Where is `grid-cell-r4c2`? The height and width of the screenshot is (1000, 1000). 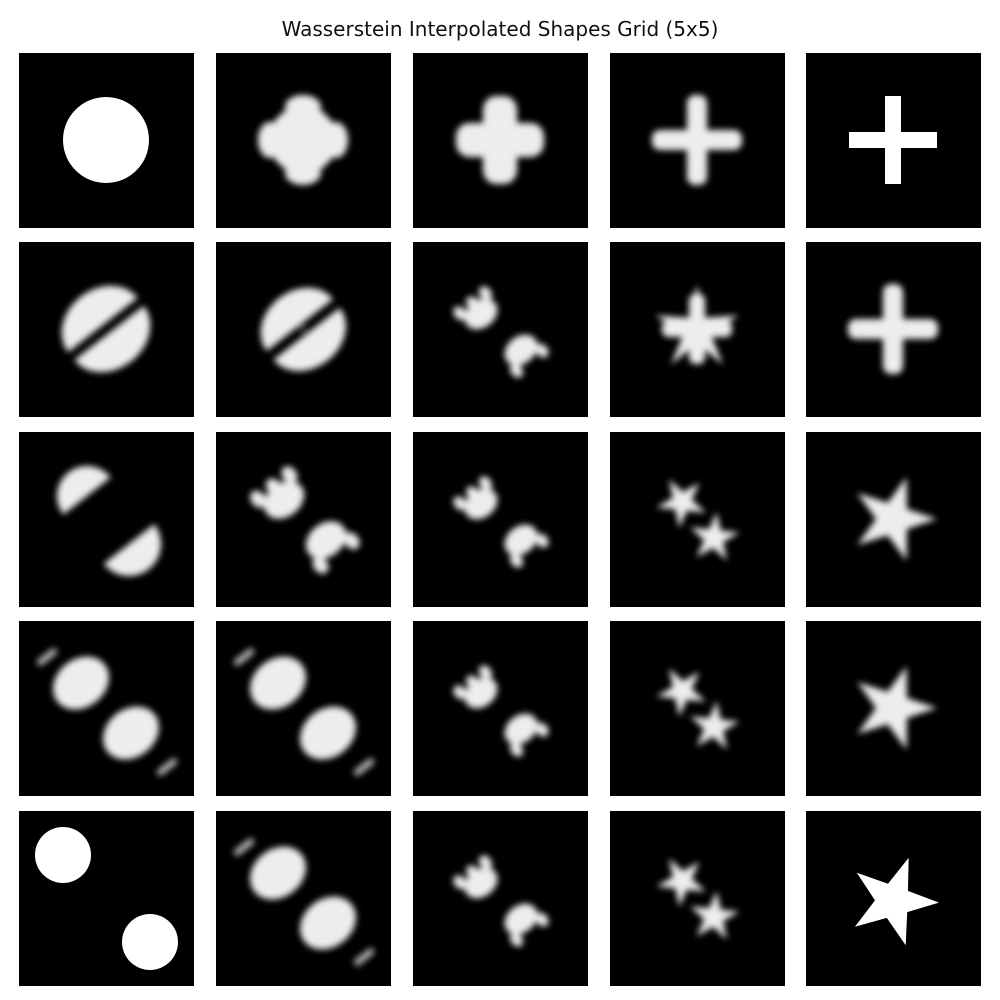
grid-cell-r4c2 is located at coordinates (303, 708).